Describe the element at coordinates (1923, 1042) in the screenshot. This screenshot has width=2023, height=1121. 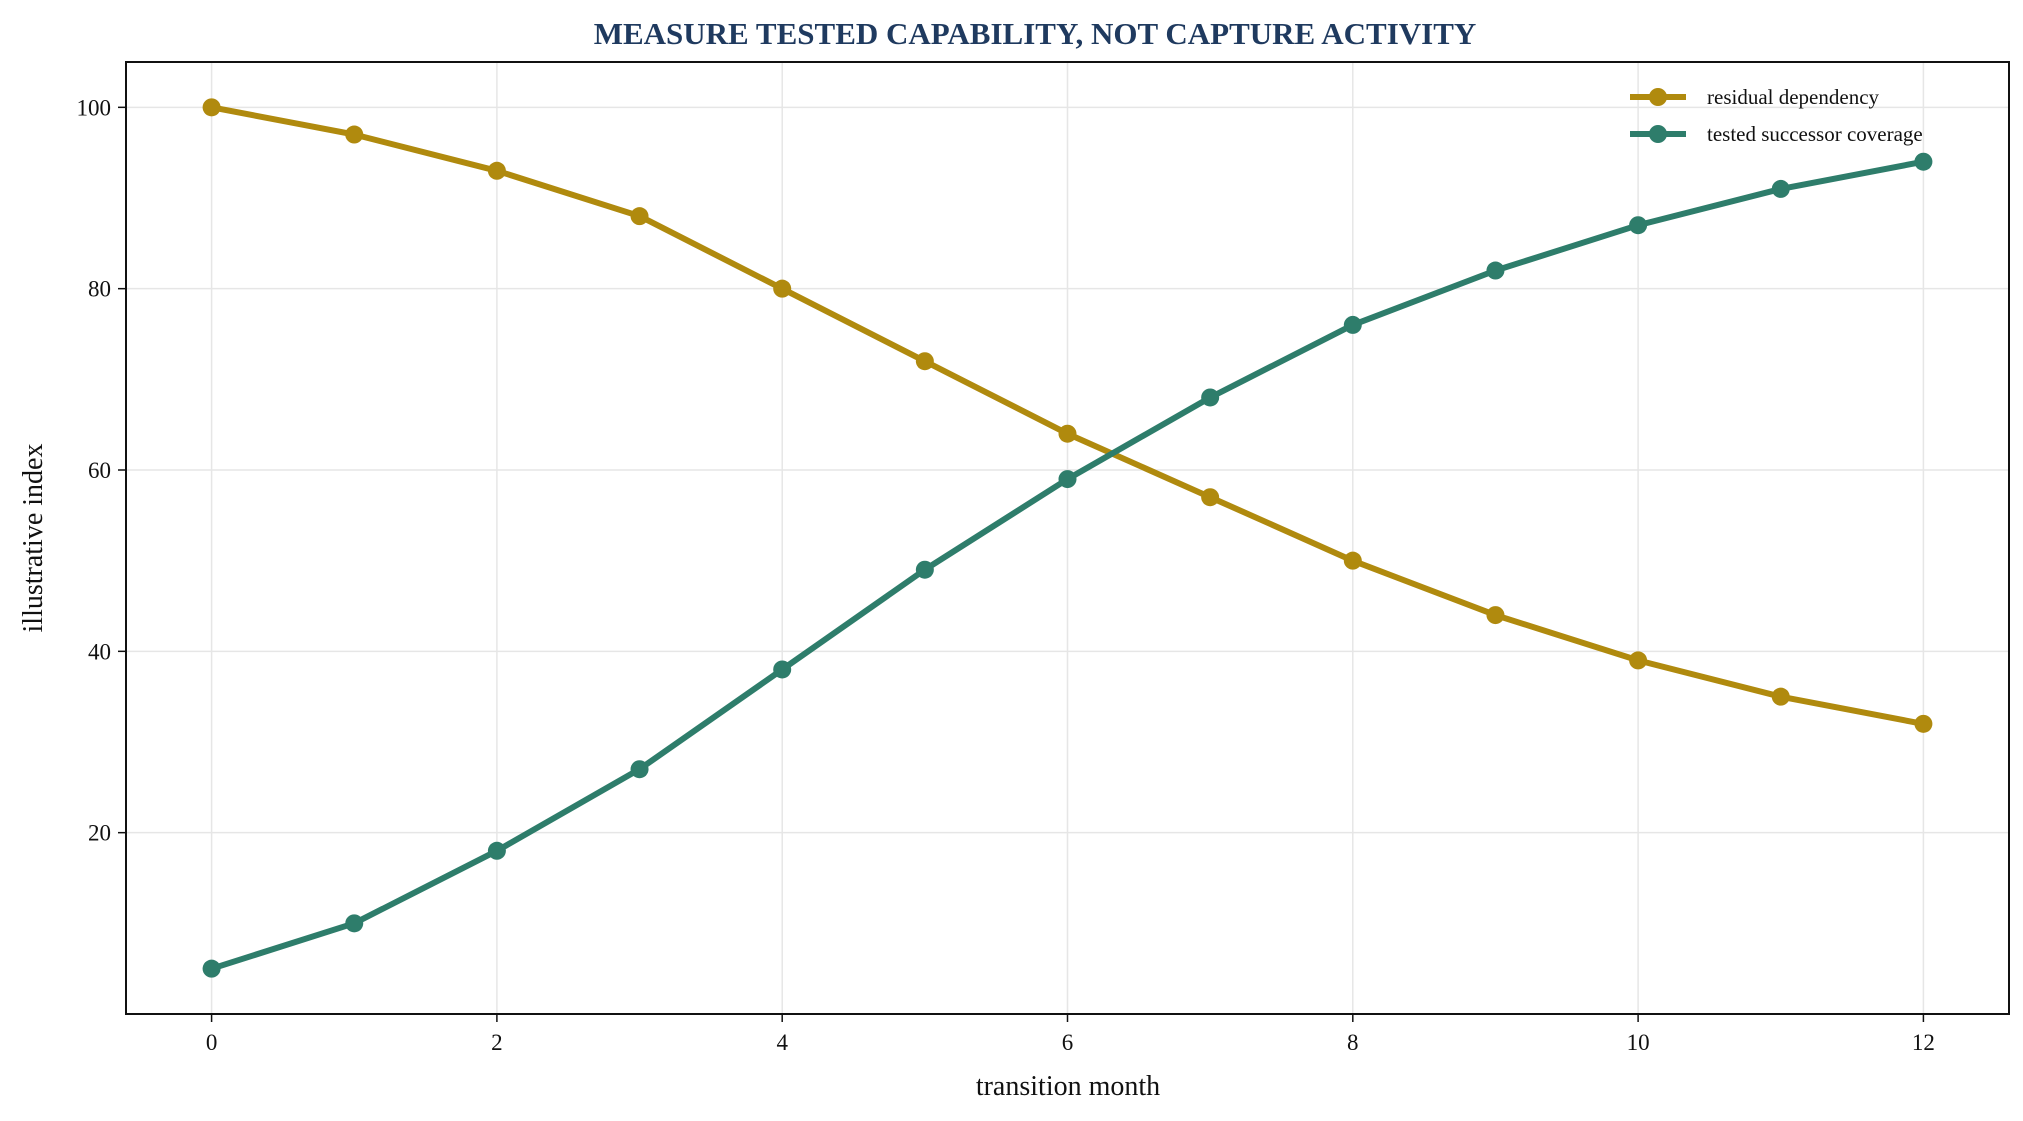
I see `x-tick-label: 12` at that location.